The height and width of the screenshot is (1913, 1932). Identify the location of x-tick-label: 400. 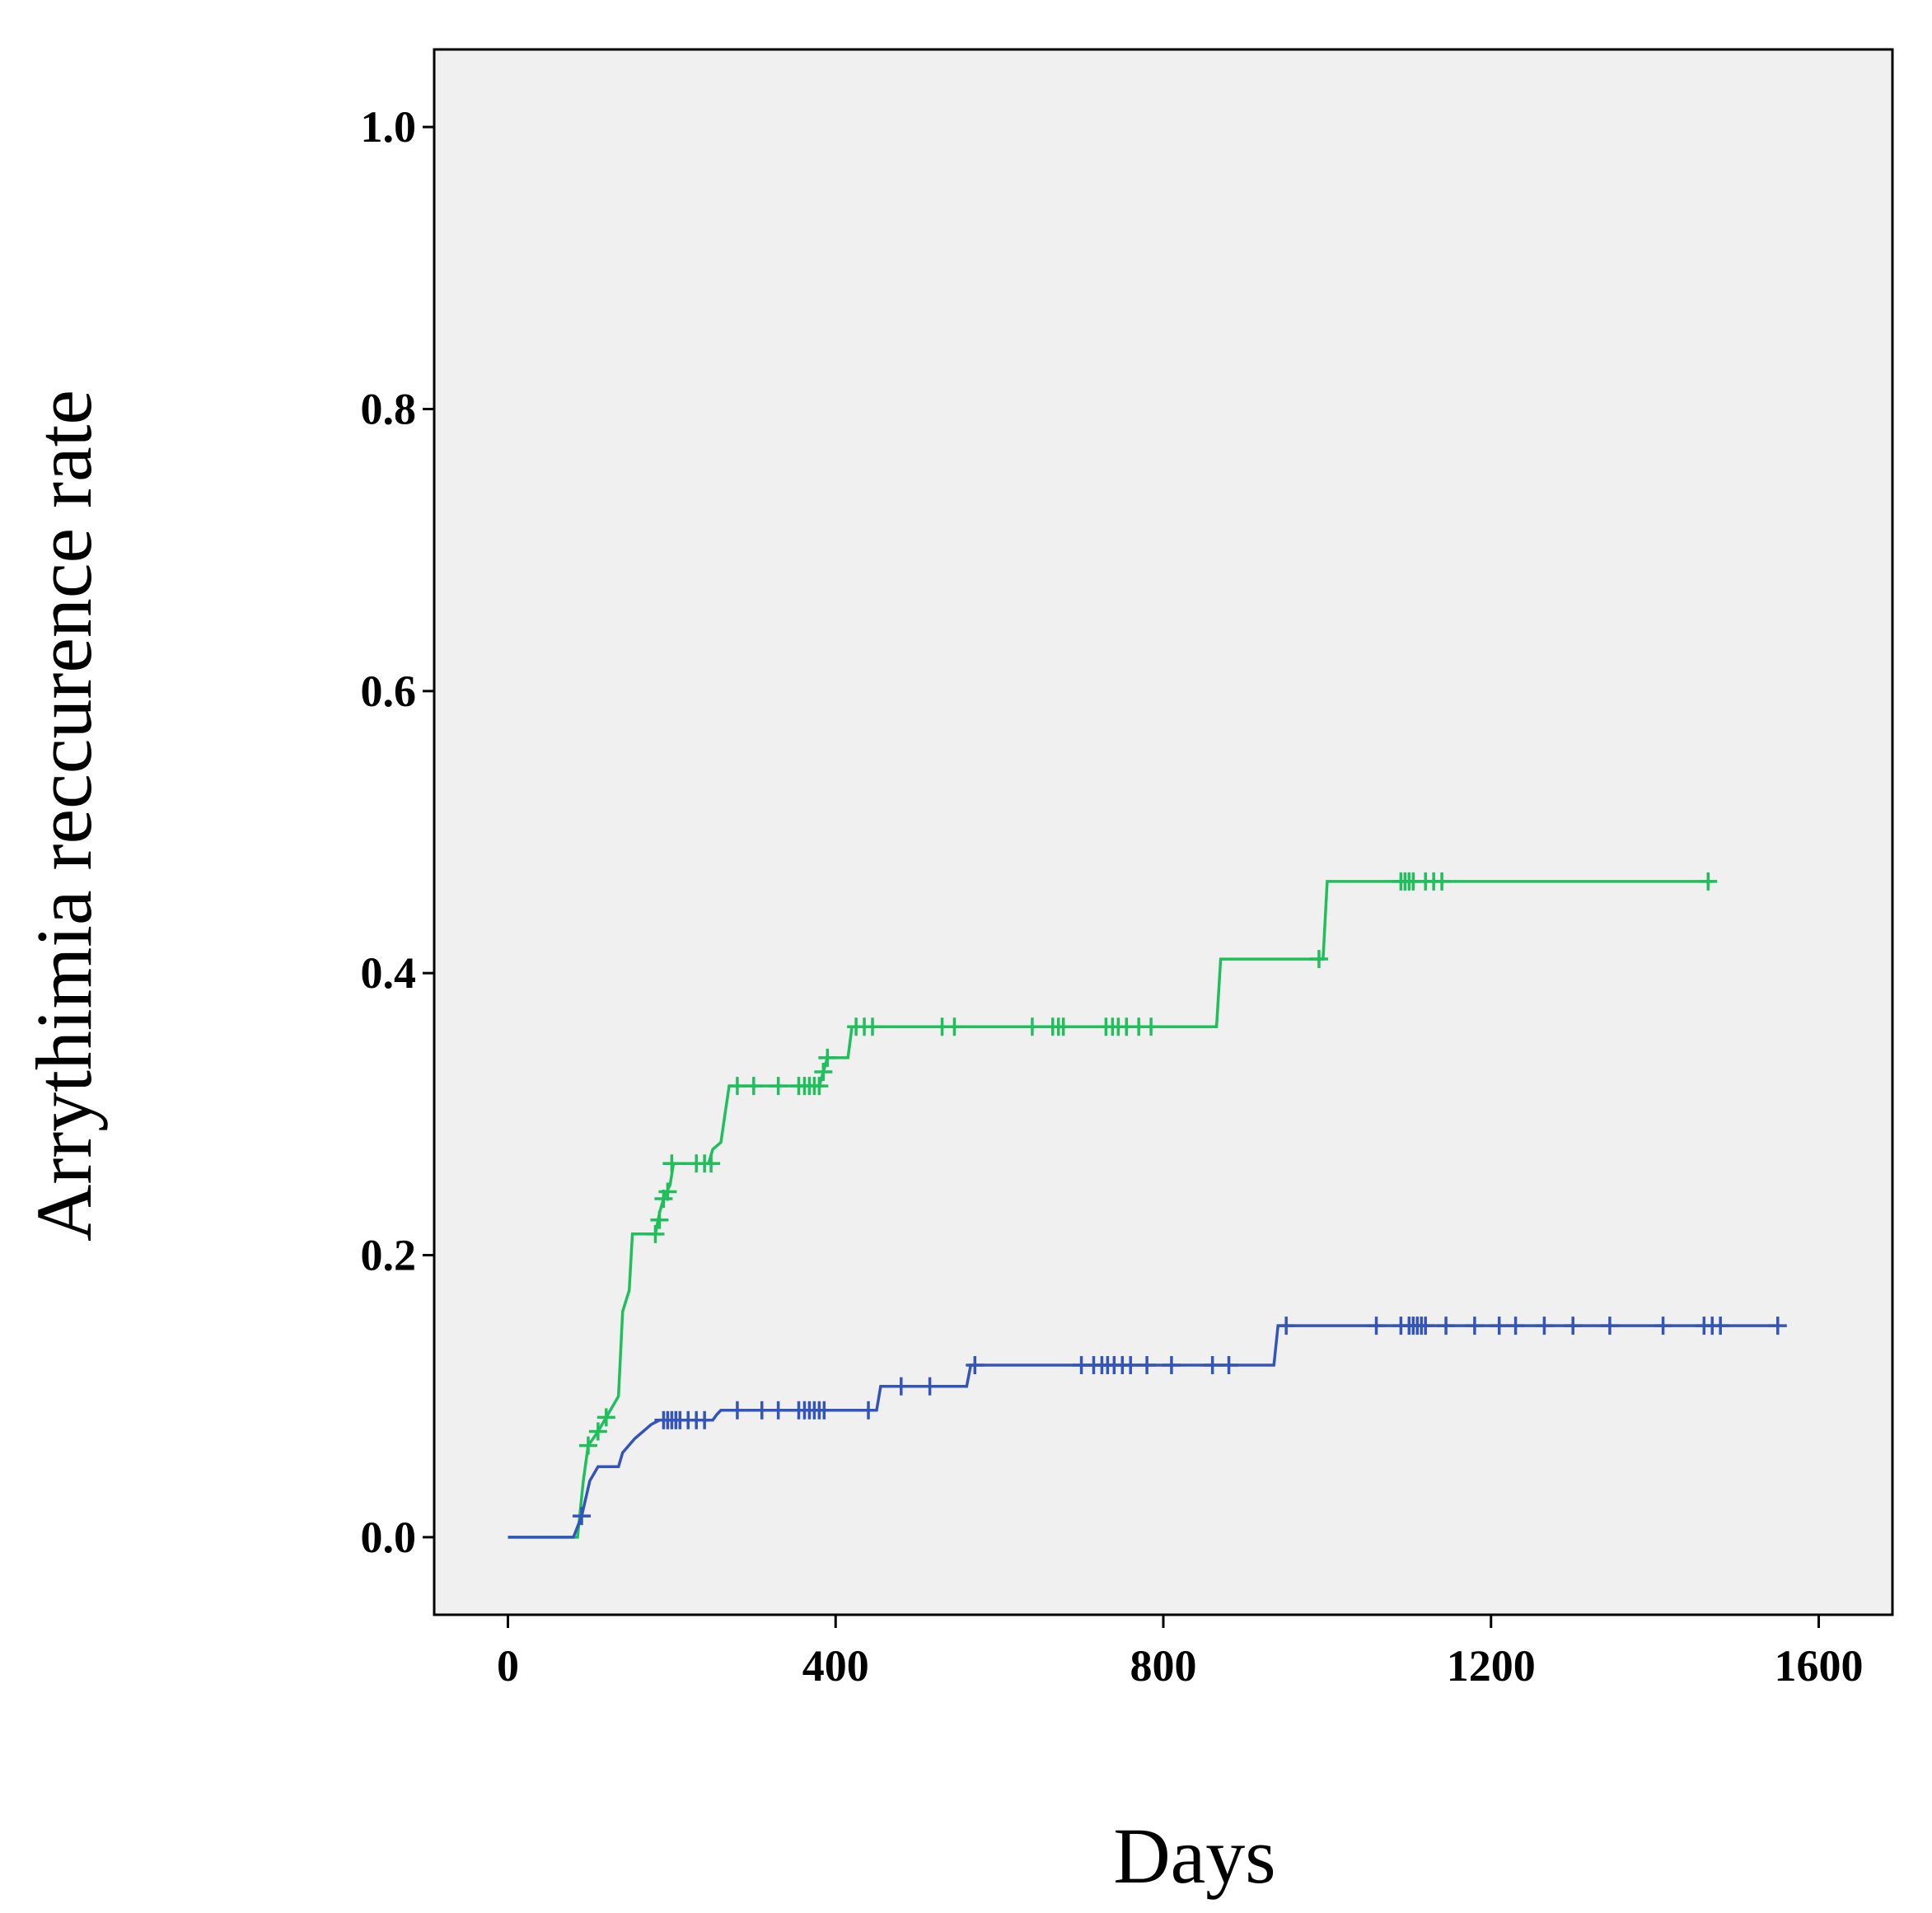
(835, 1666).